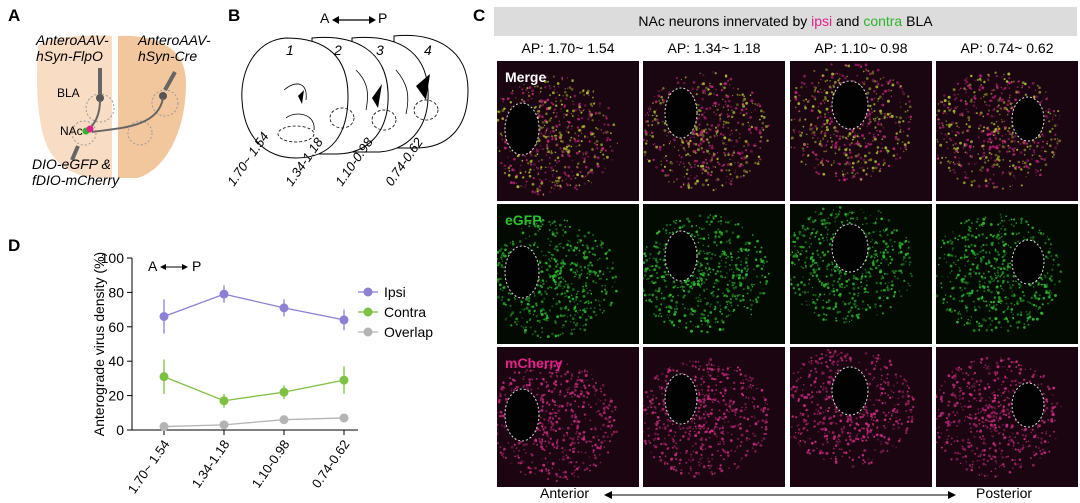 This screenshot has height=503, width=1080. What do you see at coordinates (1007, 417) in the screenshot?
I see `micrograph-mcherry-col4` at bounding box center [1007, 417].